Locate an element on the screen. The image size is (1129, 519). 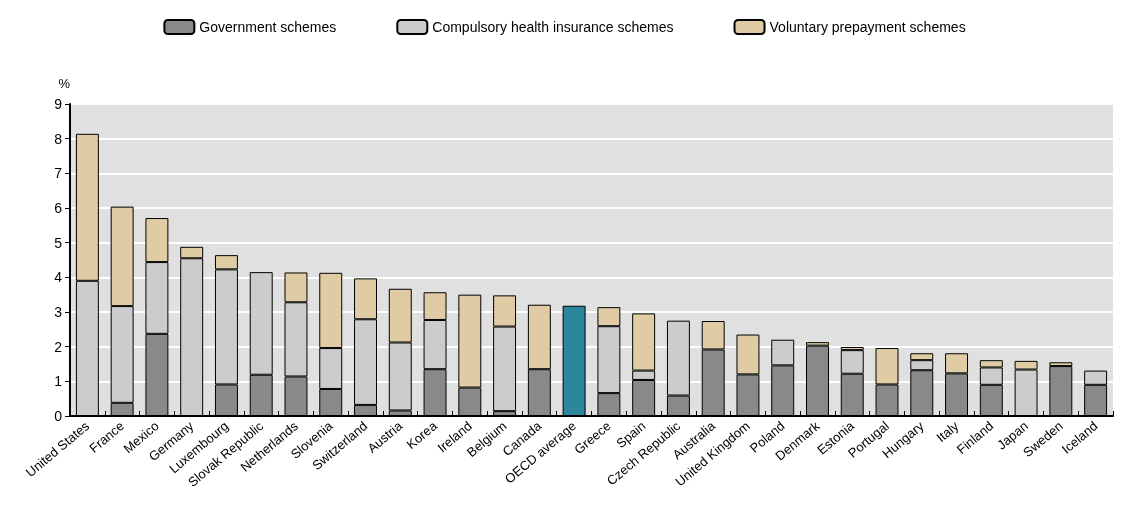
legend-label: Voluntary prepayment schemes is located at coordinates (867, 27).